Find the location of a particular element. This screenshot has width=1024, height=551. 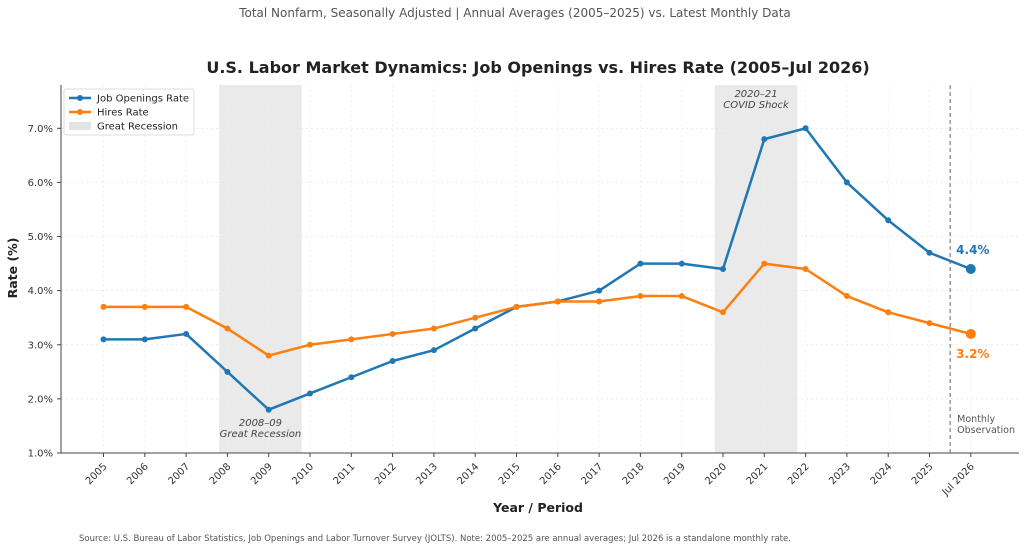

x-tick-label: 2005 is located at coordinates (97, 474).